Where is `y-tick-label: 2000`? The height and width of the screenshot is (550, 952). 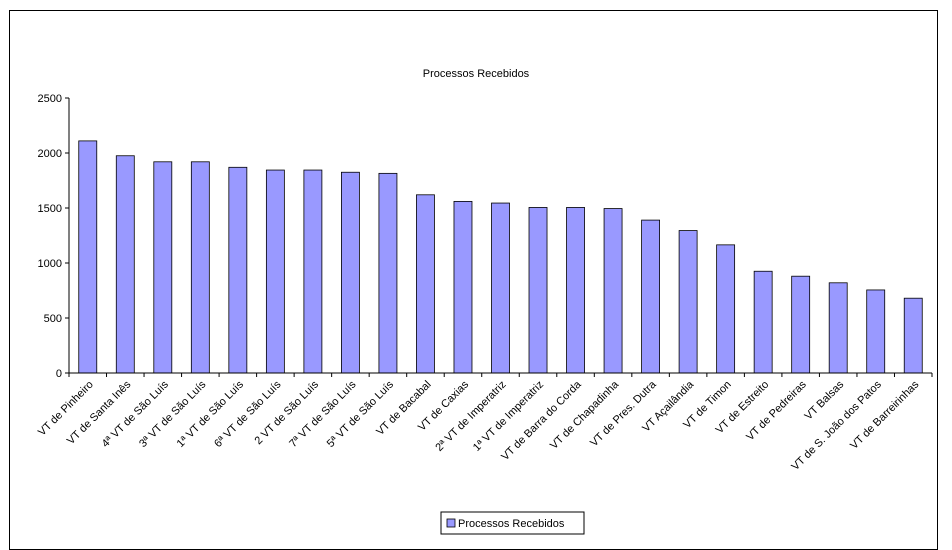
y-tick-label: 2000 is located at coordinates (50, 154).